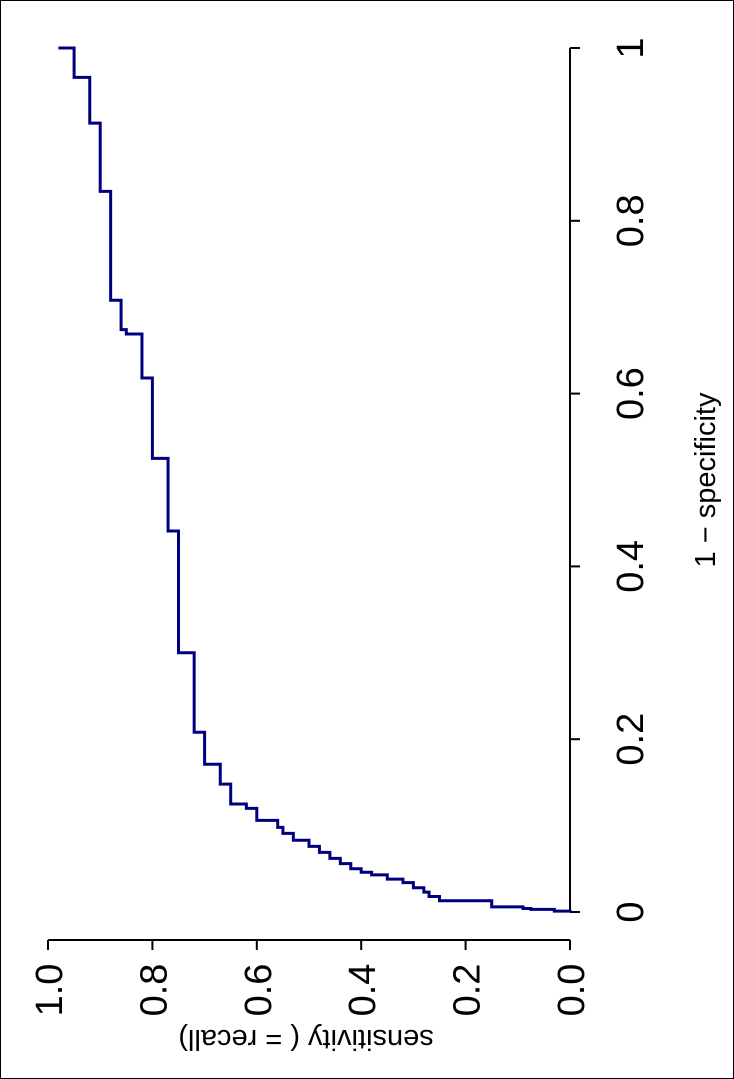 This screenshot has width=734, height=1079. I want to click on y-tick-label: 0.8, so click(154, 990).